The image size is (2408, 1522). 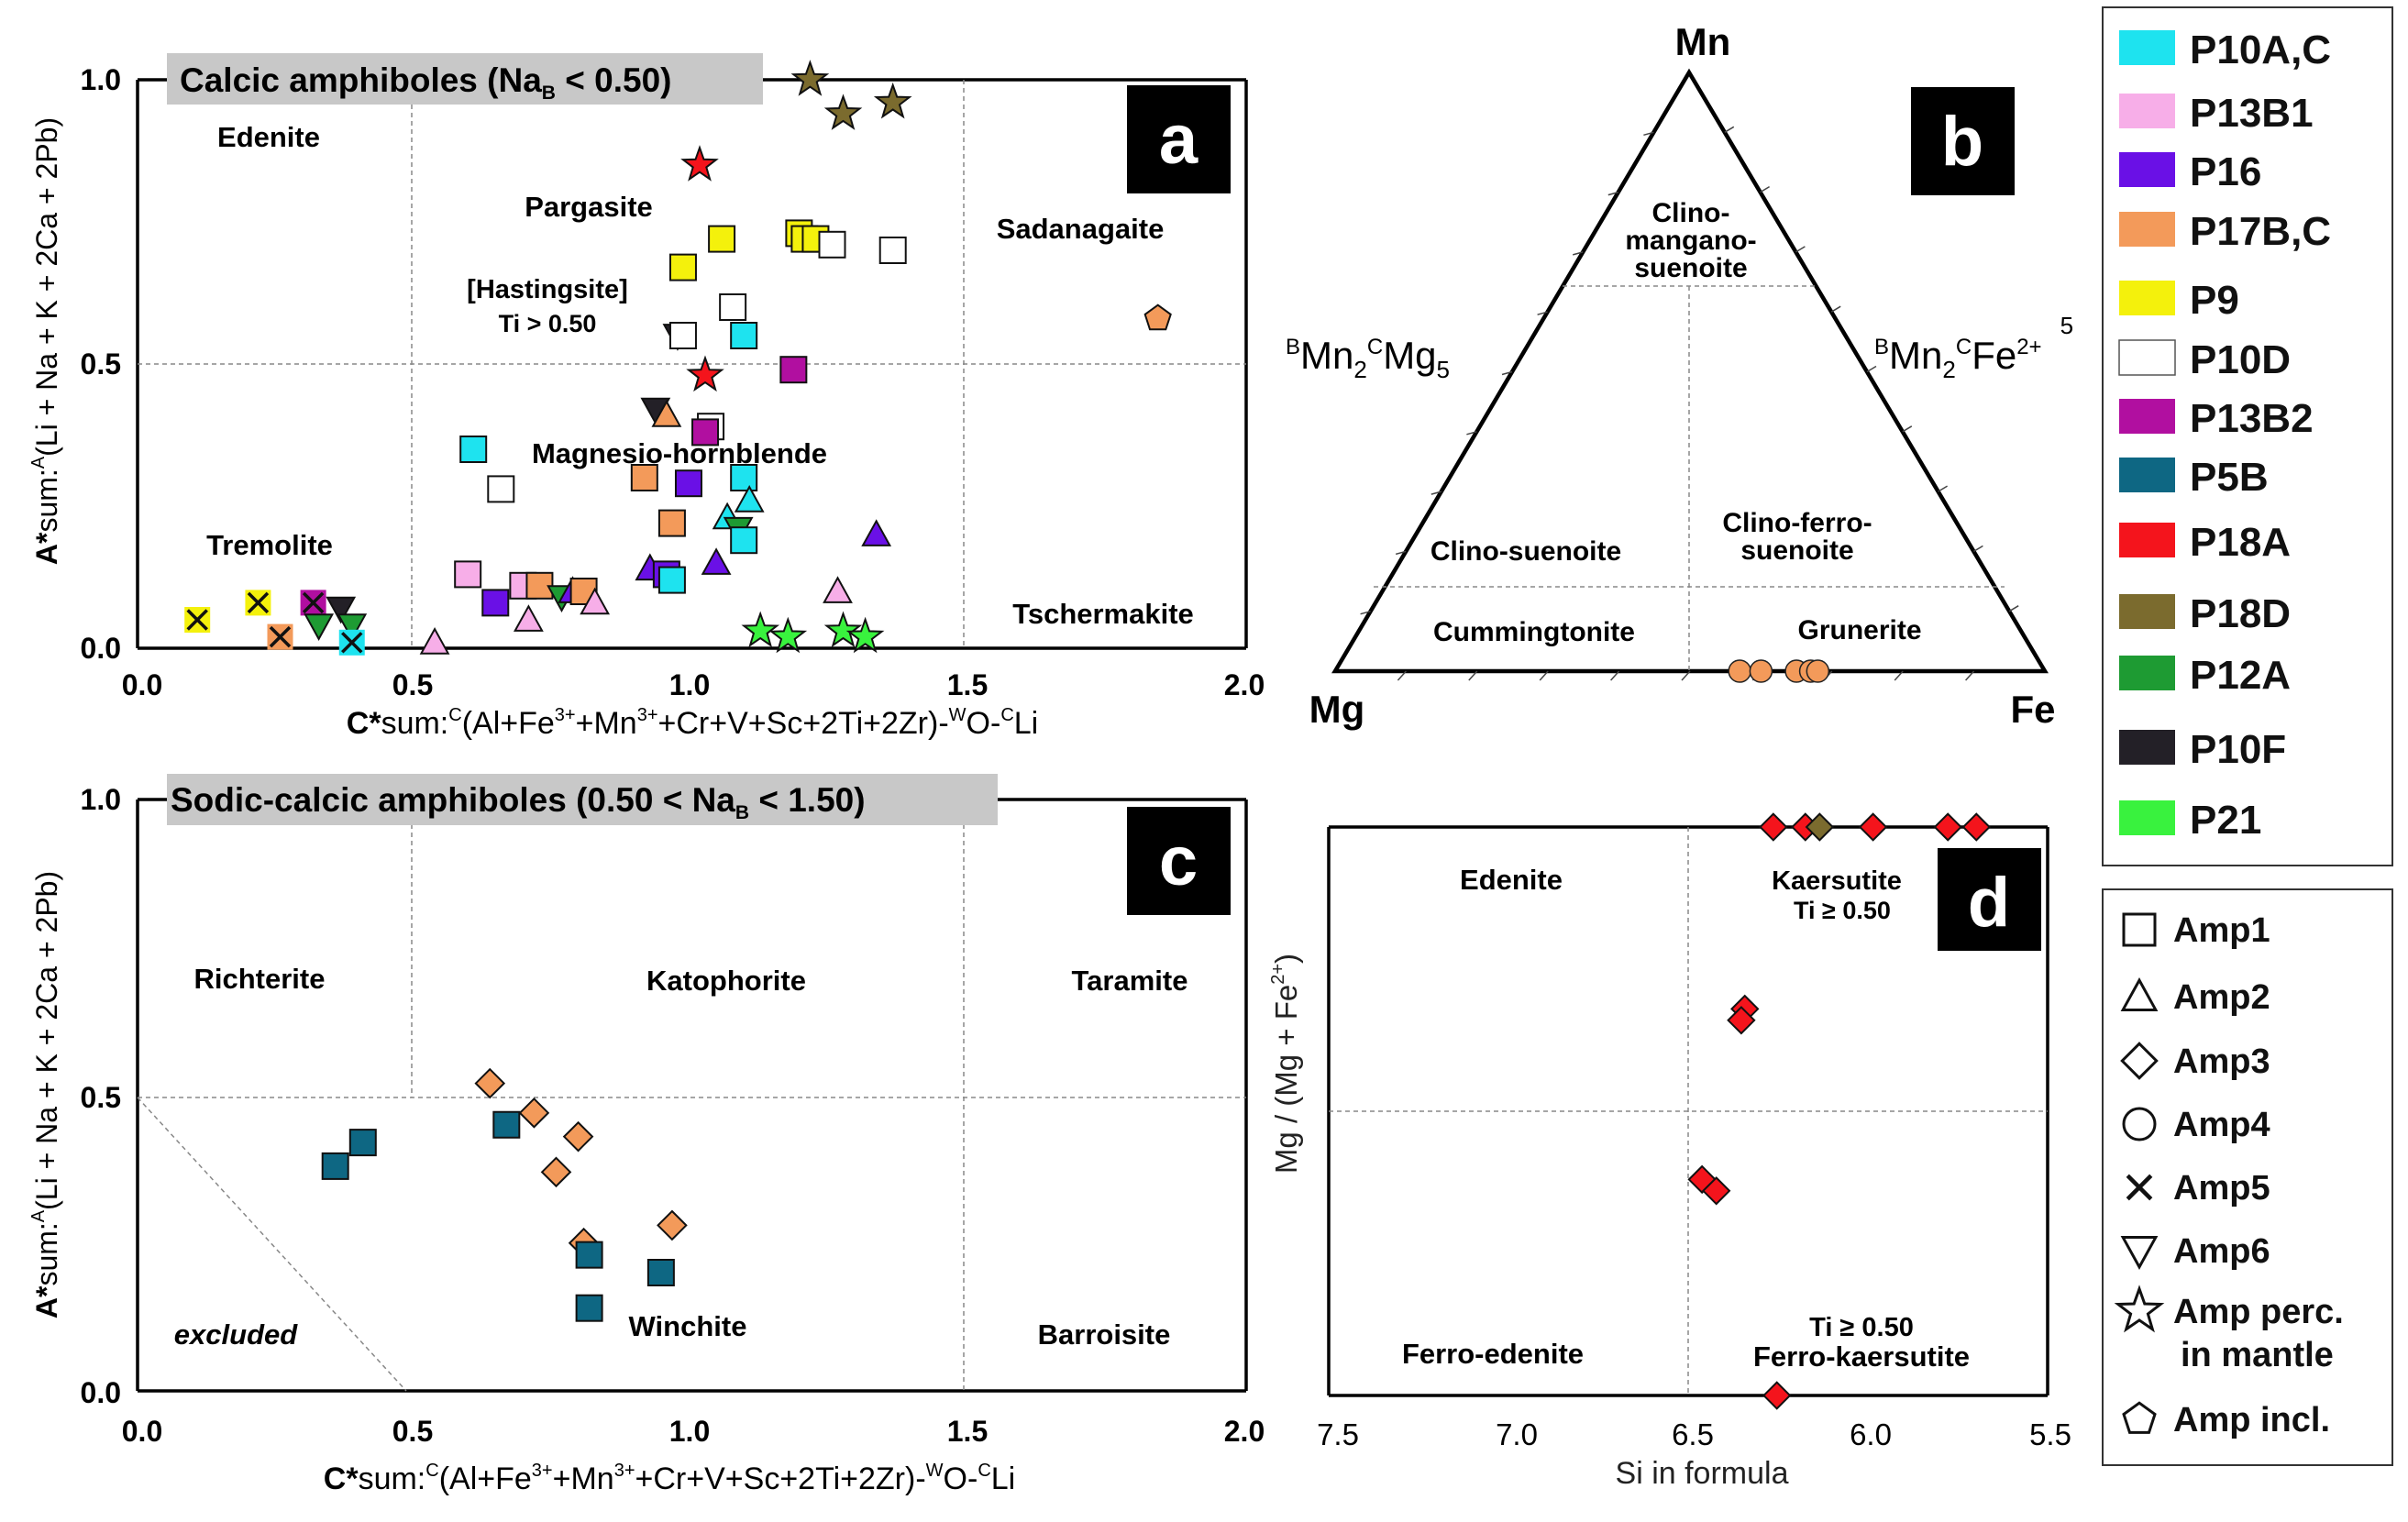 I want to click on ytick-a: 1.0, so click(x=101, y=79).